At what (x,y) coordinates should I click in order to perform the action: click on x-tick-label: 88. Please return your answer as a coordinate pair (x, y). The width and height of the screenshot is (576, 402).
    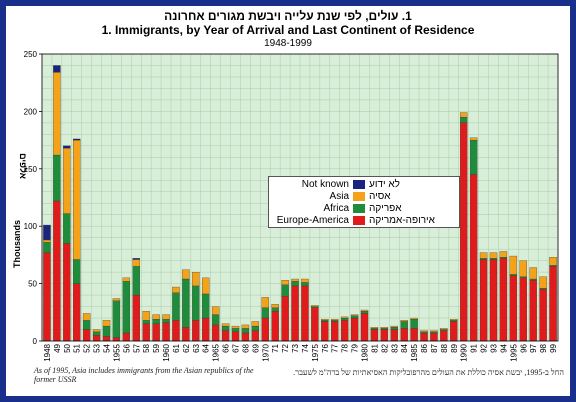
    Looking at the image, I should click on (444, 347).